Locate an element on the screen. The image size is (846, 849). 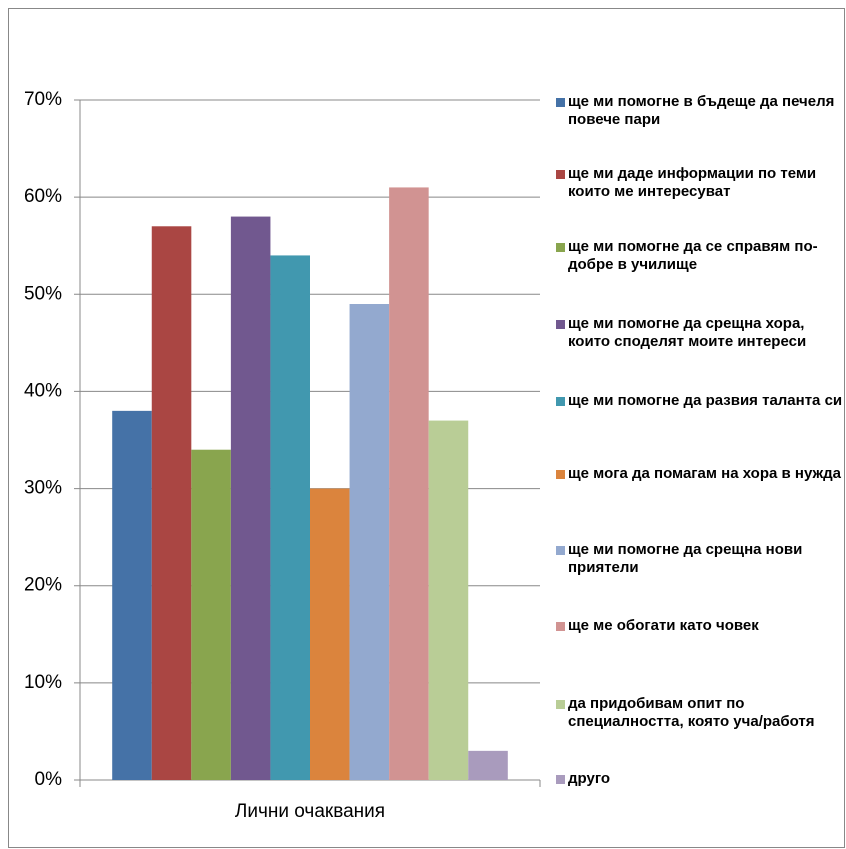
legend-entry: ще ми помогне да развия таланта си is located at coordinates (700, 401).